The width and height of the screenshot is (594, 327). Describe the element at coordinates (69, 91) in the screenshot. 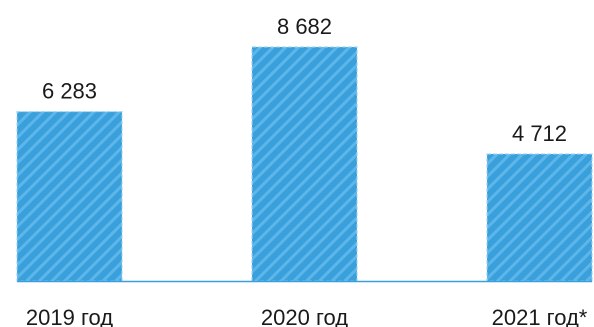

I see `value-label-1: 6 283` at that location.